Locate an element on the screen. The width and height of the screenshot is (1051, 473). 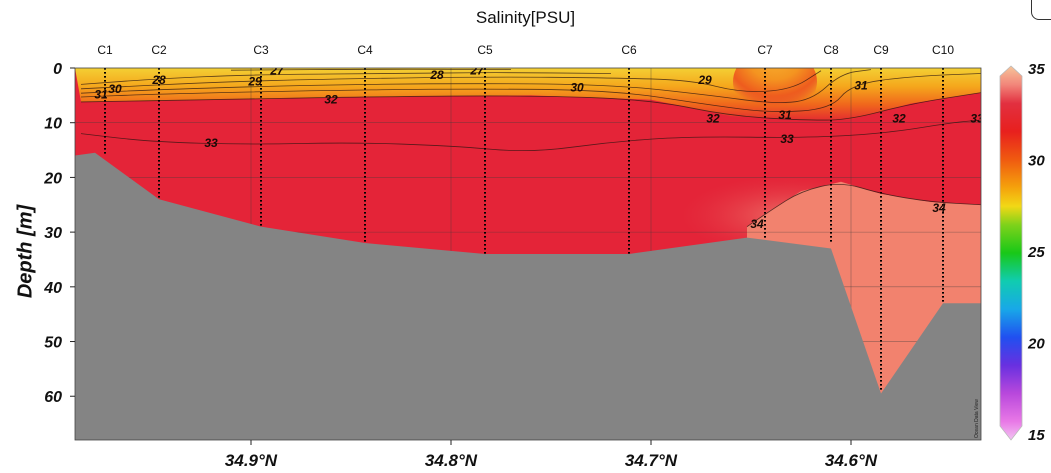
x-tick-label: 34.9°N is located at coordinates (251, 460).